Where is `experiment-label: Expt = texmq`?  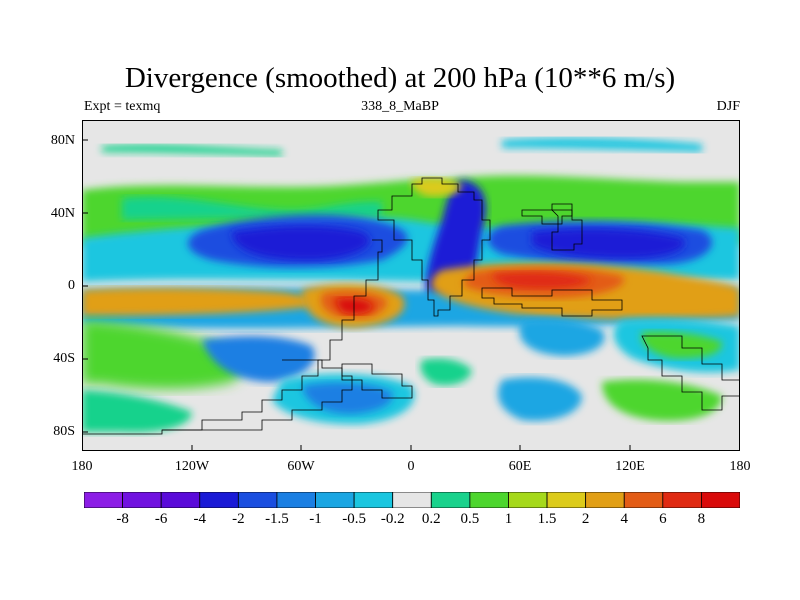
experiment-label: Expt = texmq is located at coordinates (122, 106).